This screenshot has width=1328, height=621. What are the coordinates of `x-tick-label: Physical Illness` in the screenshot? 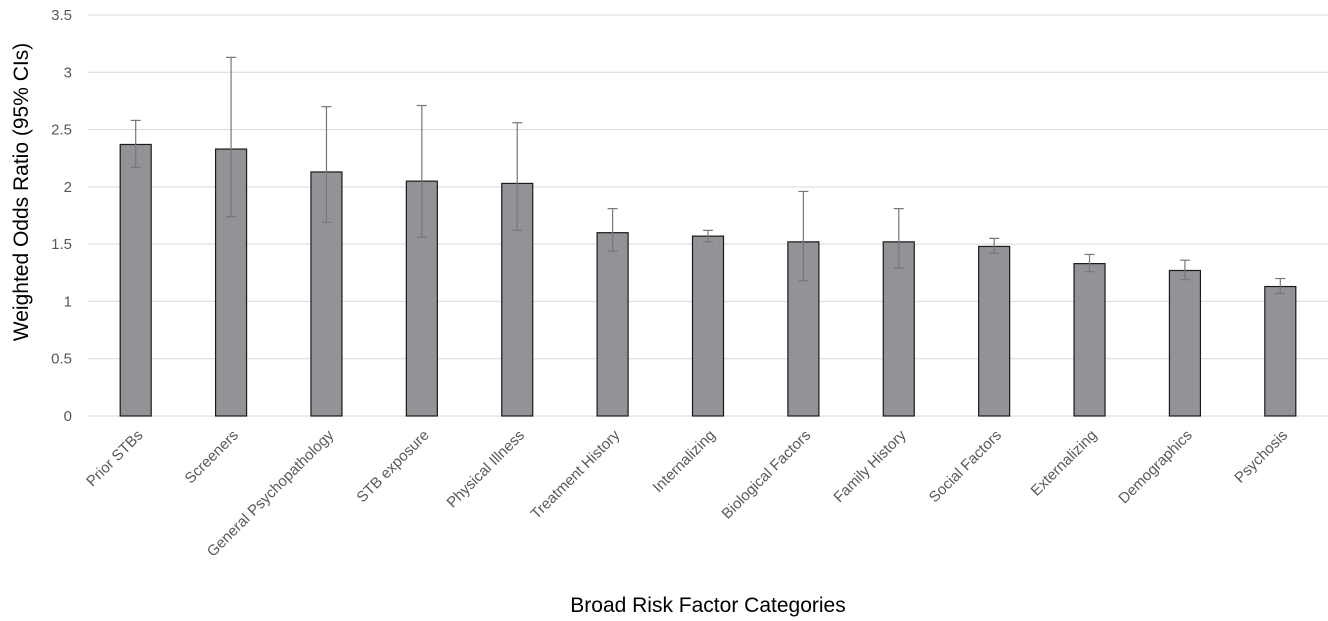 It's located at (486, 469).